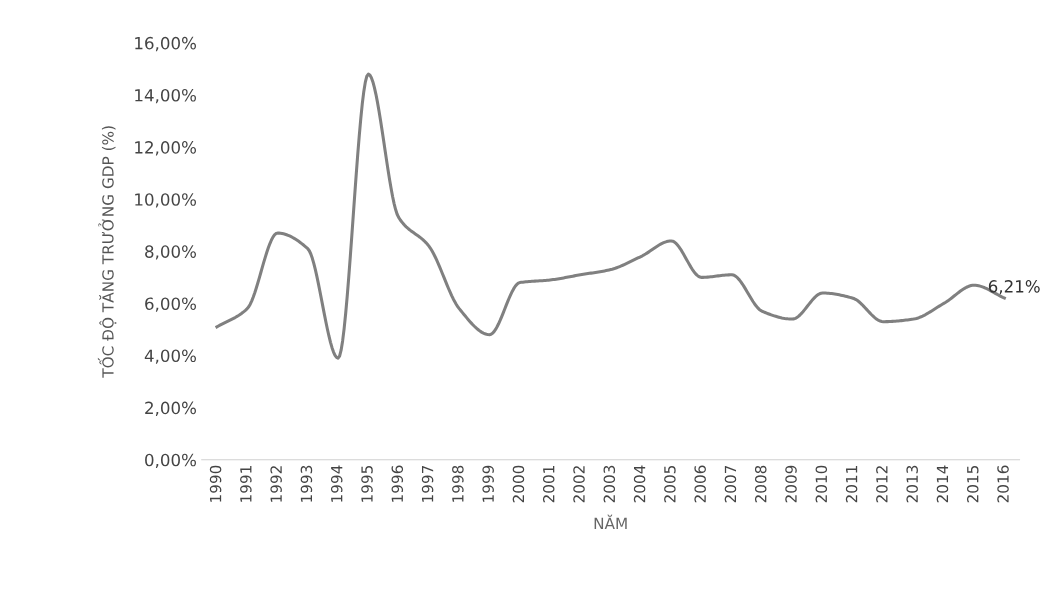 Image resolution: width=1062 pixels, height=613 pixels. Describe the element at coordinates (165, 96) in the screenshot. I see `y-tick-label: 14,00%` at that location.